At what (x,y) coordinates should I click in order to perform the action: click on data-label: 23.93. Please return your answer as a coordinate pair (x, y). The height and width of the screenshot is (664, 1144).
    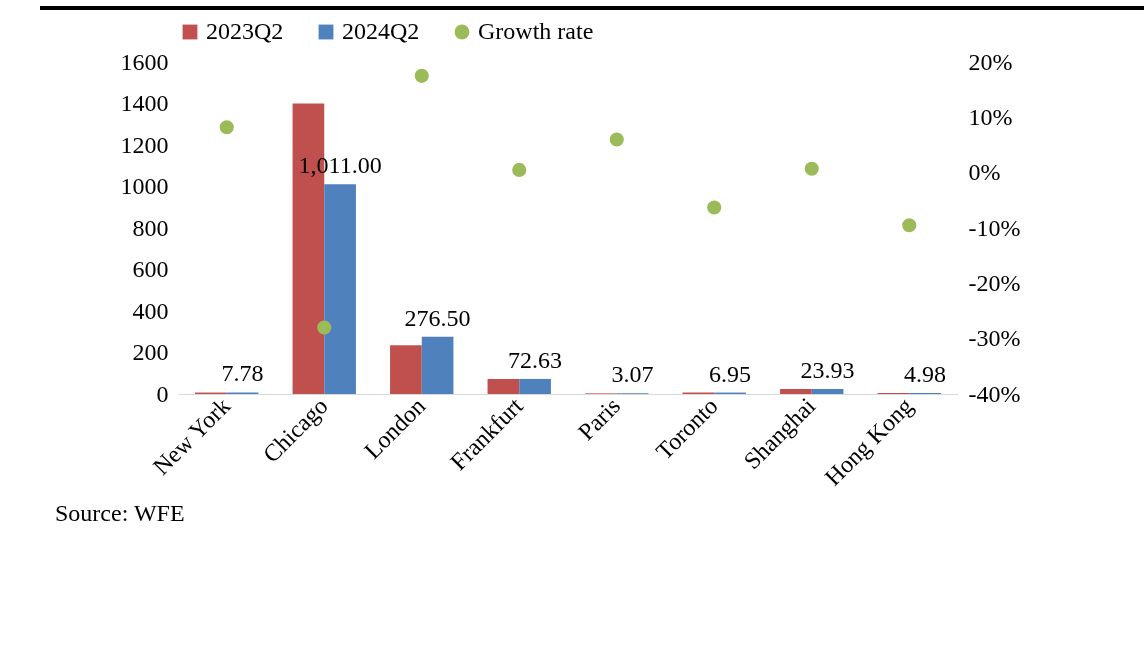
    Looking at the image, I should click on (827, 370).